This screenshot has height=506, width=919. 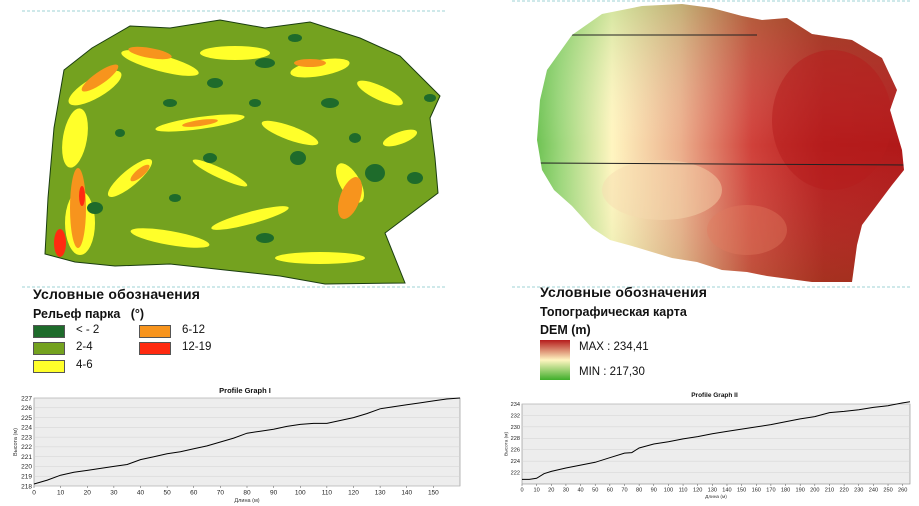 What do you see at coordinates (555, 360) in the screenshot?
I see `dem-color-ramp` at bounding box center [555, 360].